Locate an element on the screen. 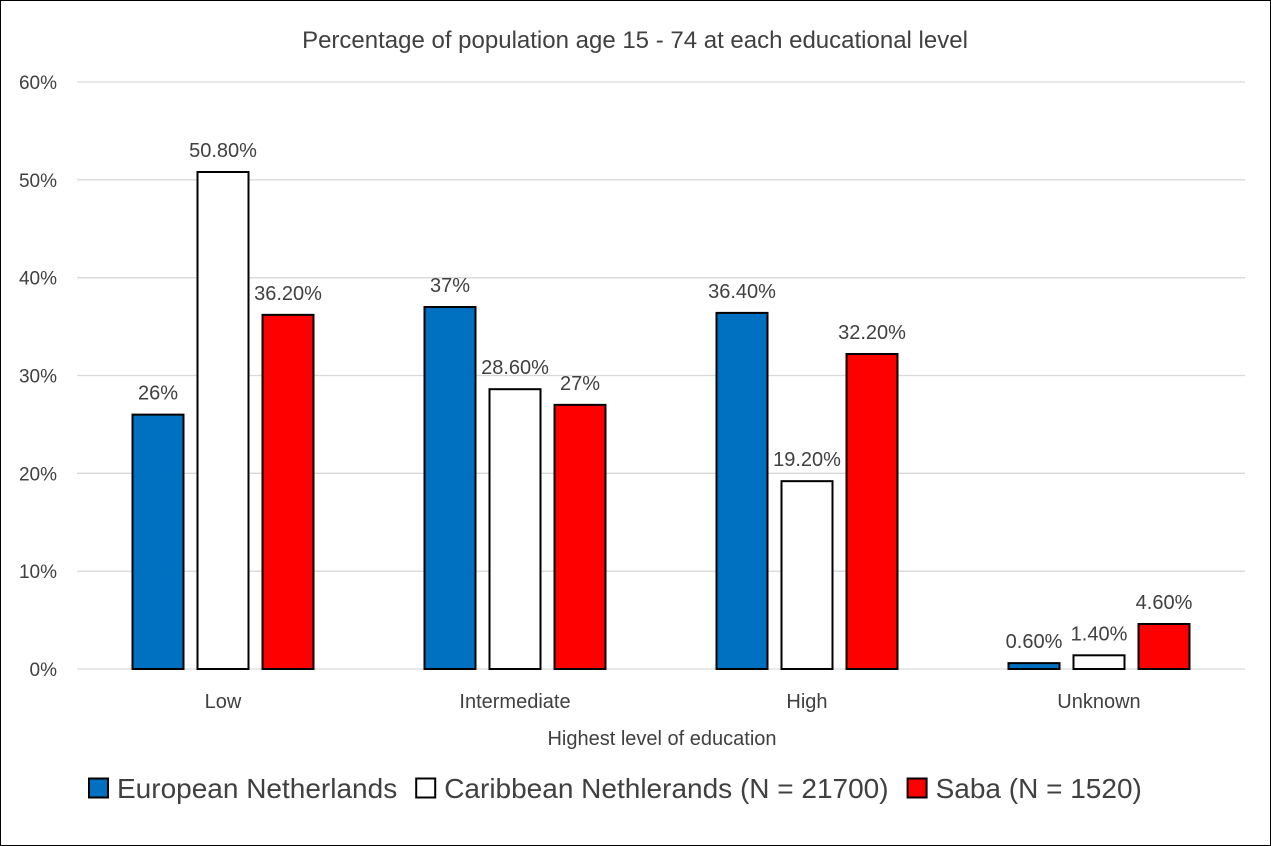 This screenshot has height=846, width=1271. y-tick-label: 20% is located at coordinates (38, 474).